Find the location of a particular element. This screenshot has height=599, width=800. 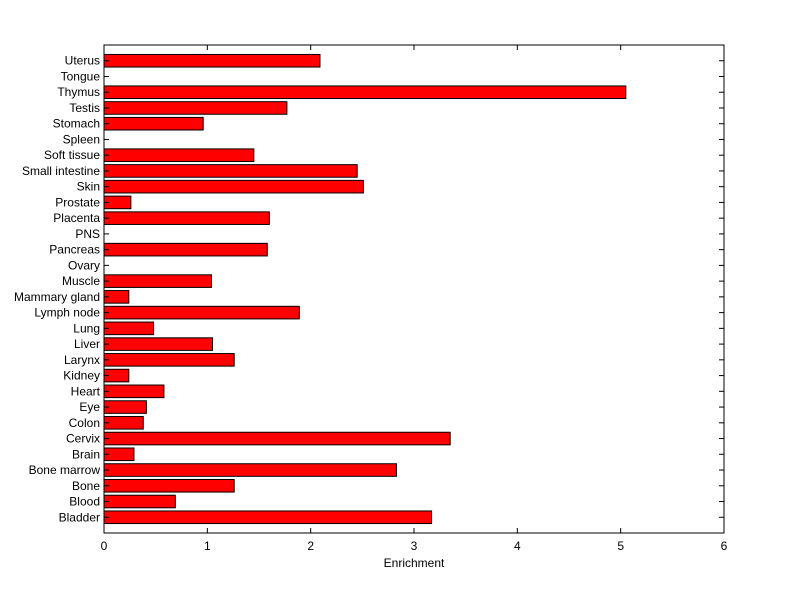

bar-uterus is located at coordinates (212, 60).